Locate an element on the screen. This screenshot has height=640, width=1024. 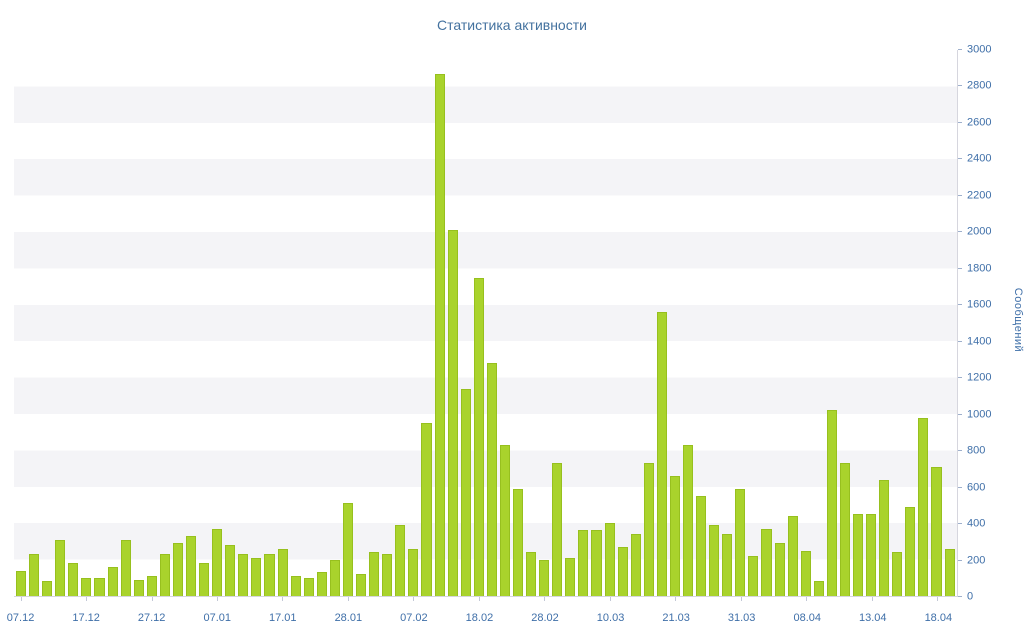
y-tick-label: 1800 is located at coordinates (979, 268).